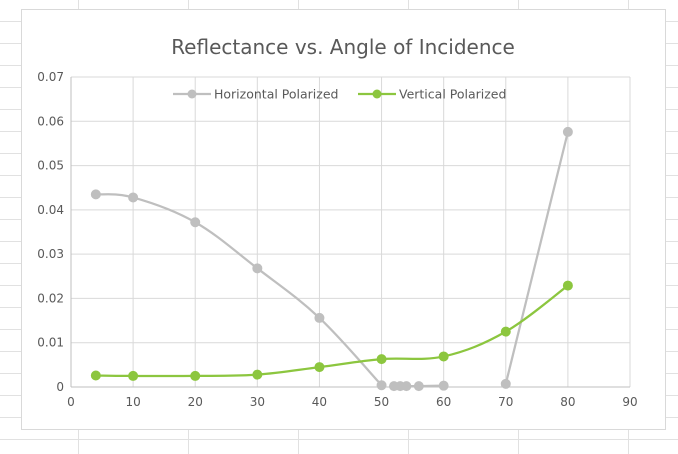 This screenshot has width=678, height=454. Describe the element at coordinates (50, 77) in the screenshot. I see `y-tick-label: 0.07` at that location.